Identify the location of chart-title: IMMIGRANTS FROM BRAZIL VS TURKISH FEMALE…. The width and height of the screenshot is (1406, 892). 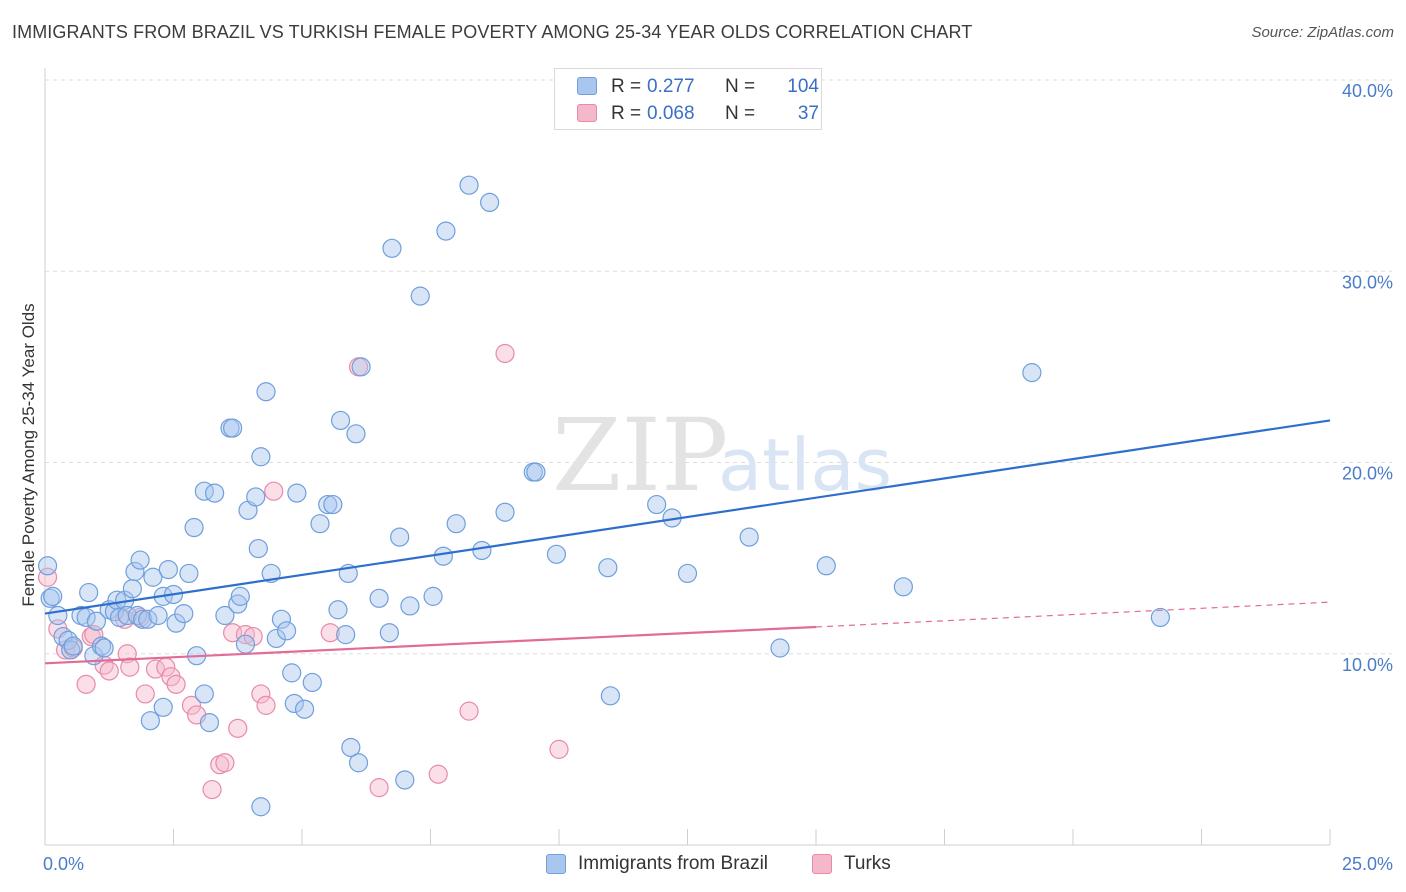
(492, 32).